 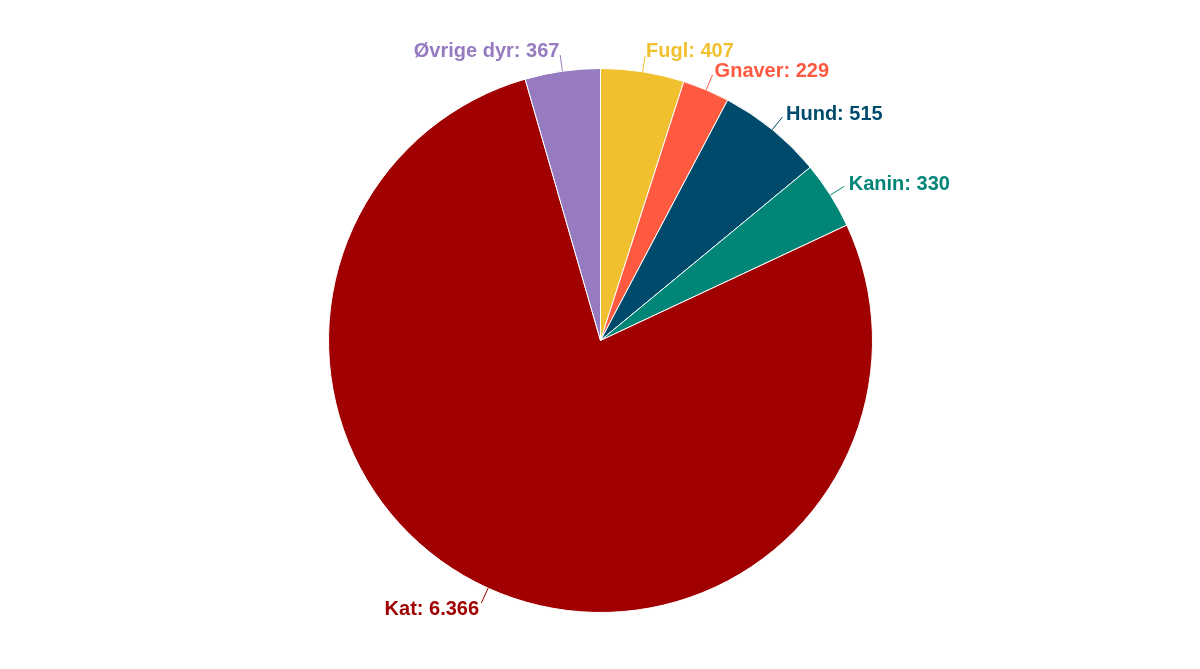 What do you see at coordinates (899, 183) in the screenshot?
I see `slice-label: Kanin: 330` at bounding box center [899, 183].